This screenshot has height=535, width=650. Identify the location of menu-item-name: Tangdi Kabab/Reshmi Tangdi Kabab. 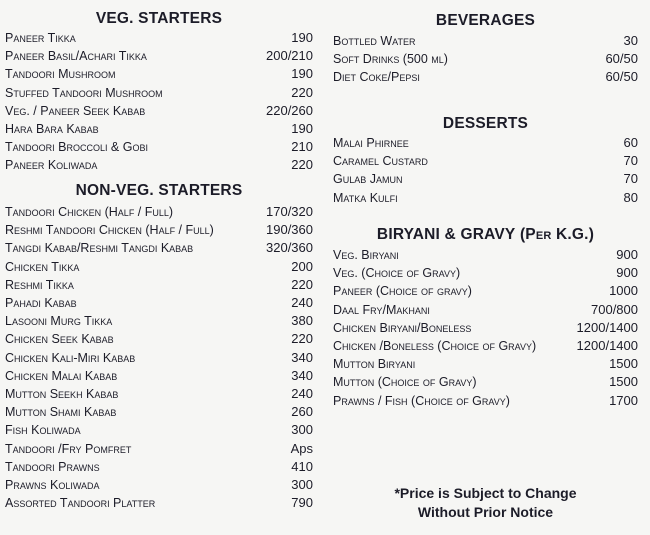
(99, 248).